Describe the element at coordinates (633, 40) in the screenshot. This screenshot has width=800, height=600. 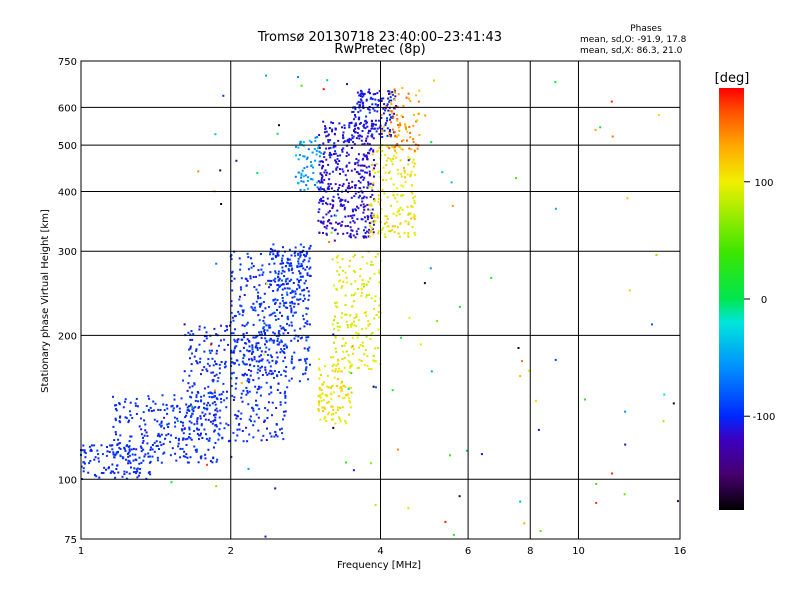
I see `phases-o-stats: mean, sd,O: -91.9, 17.8` at that location.